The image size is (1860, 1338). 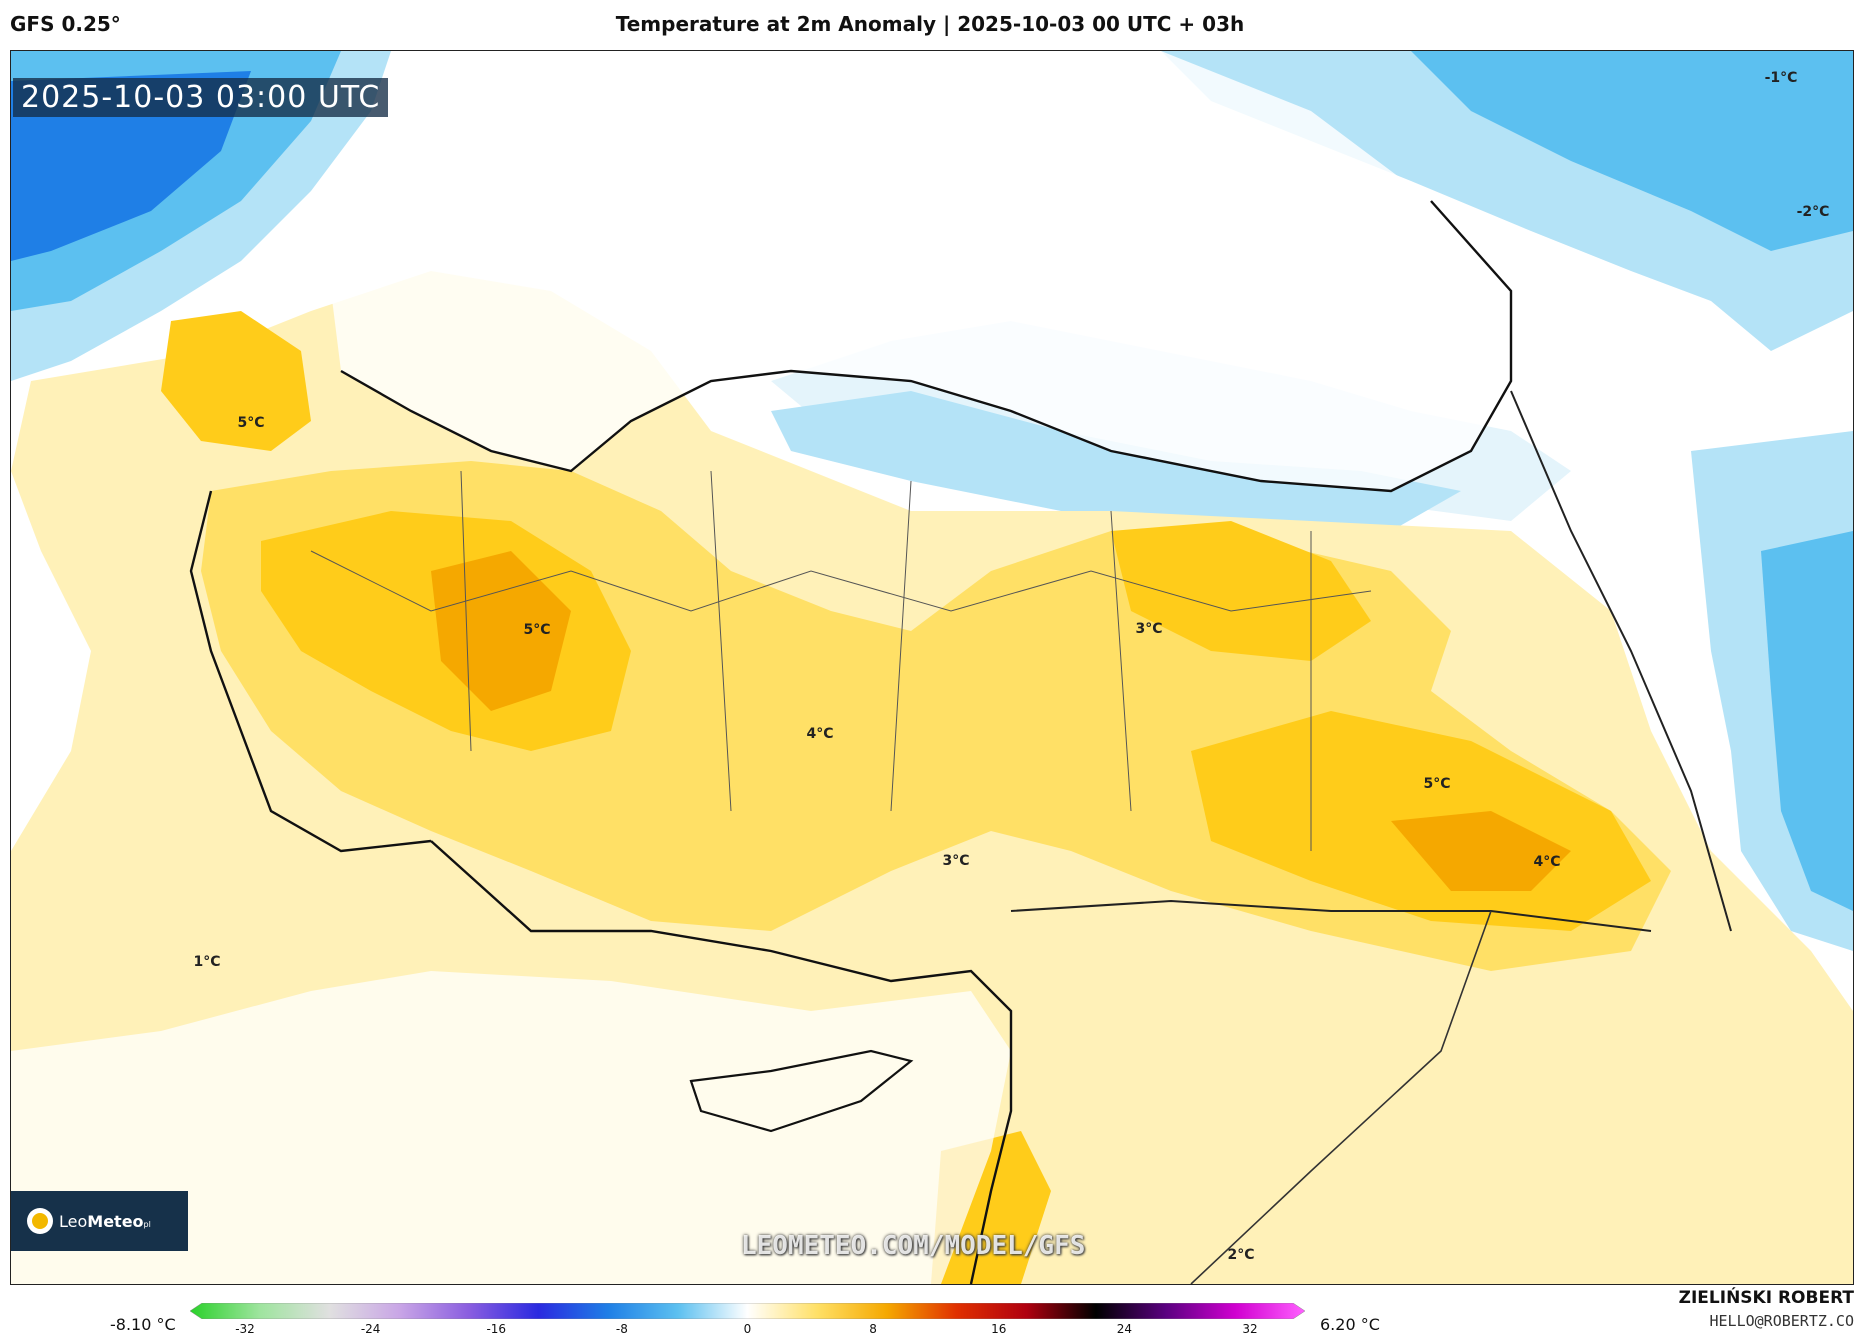 What do you see at coordinates (1632, 151) in the screenshot?
I see `cold-core-caucasus` at bounding box center [1632, 151].